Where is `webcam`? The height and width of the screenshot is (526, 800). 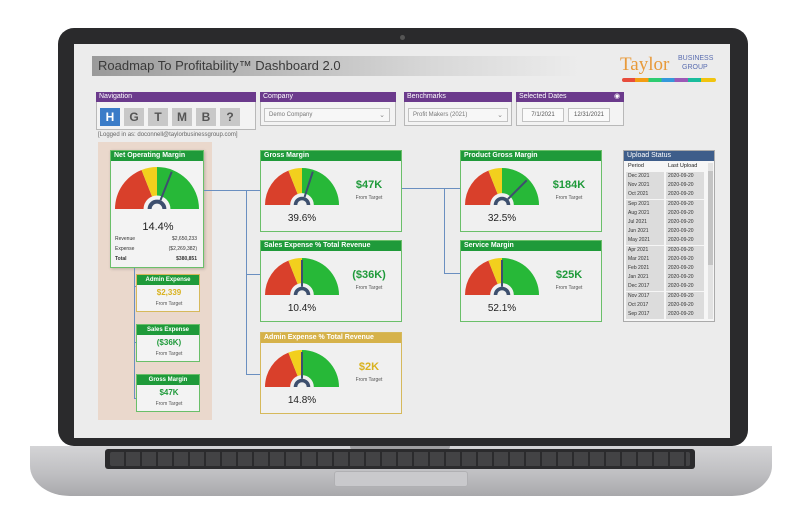 webcam is located at coordinates (402, 37).